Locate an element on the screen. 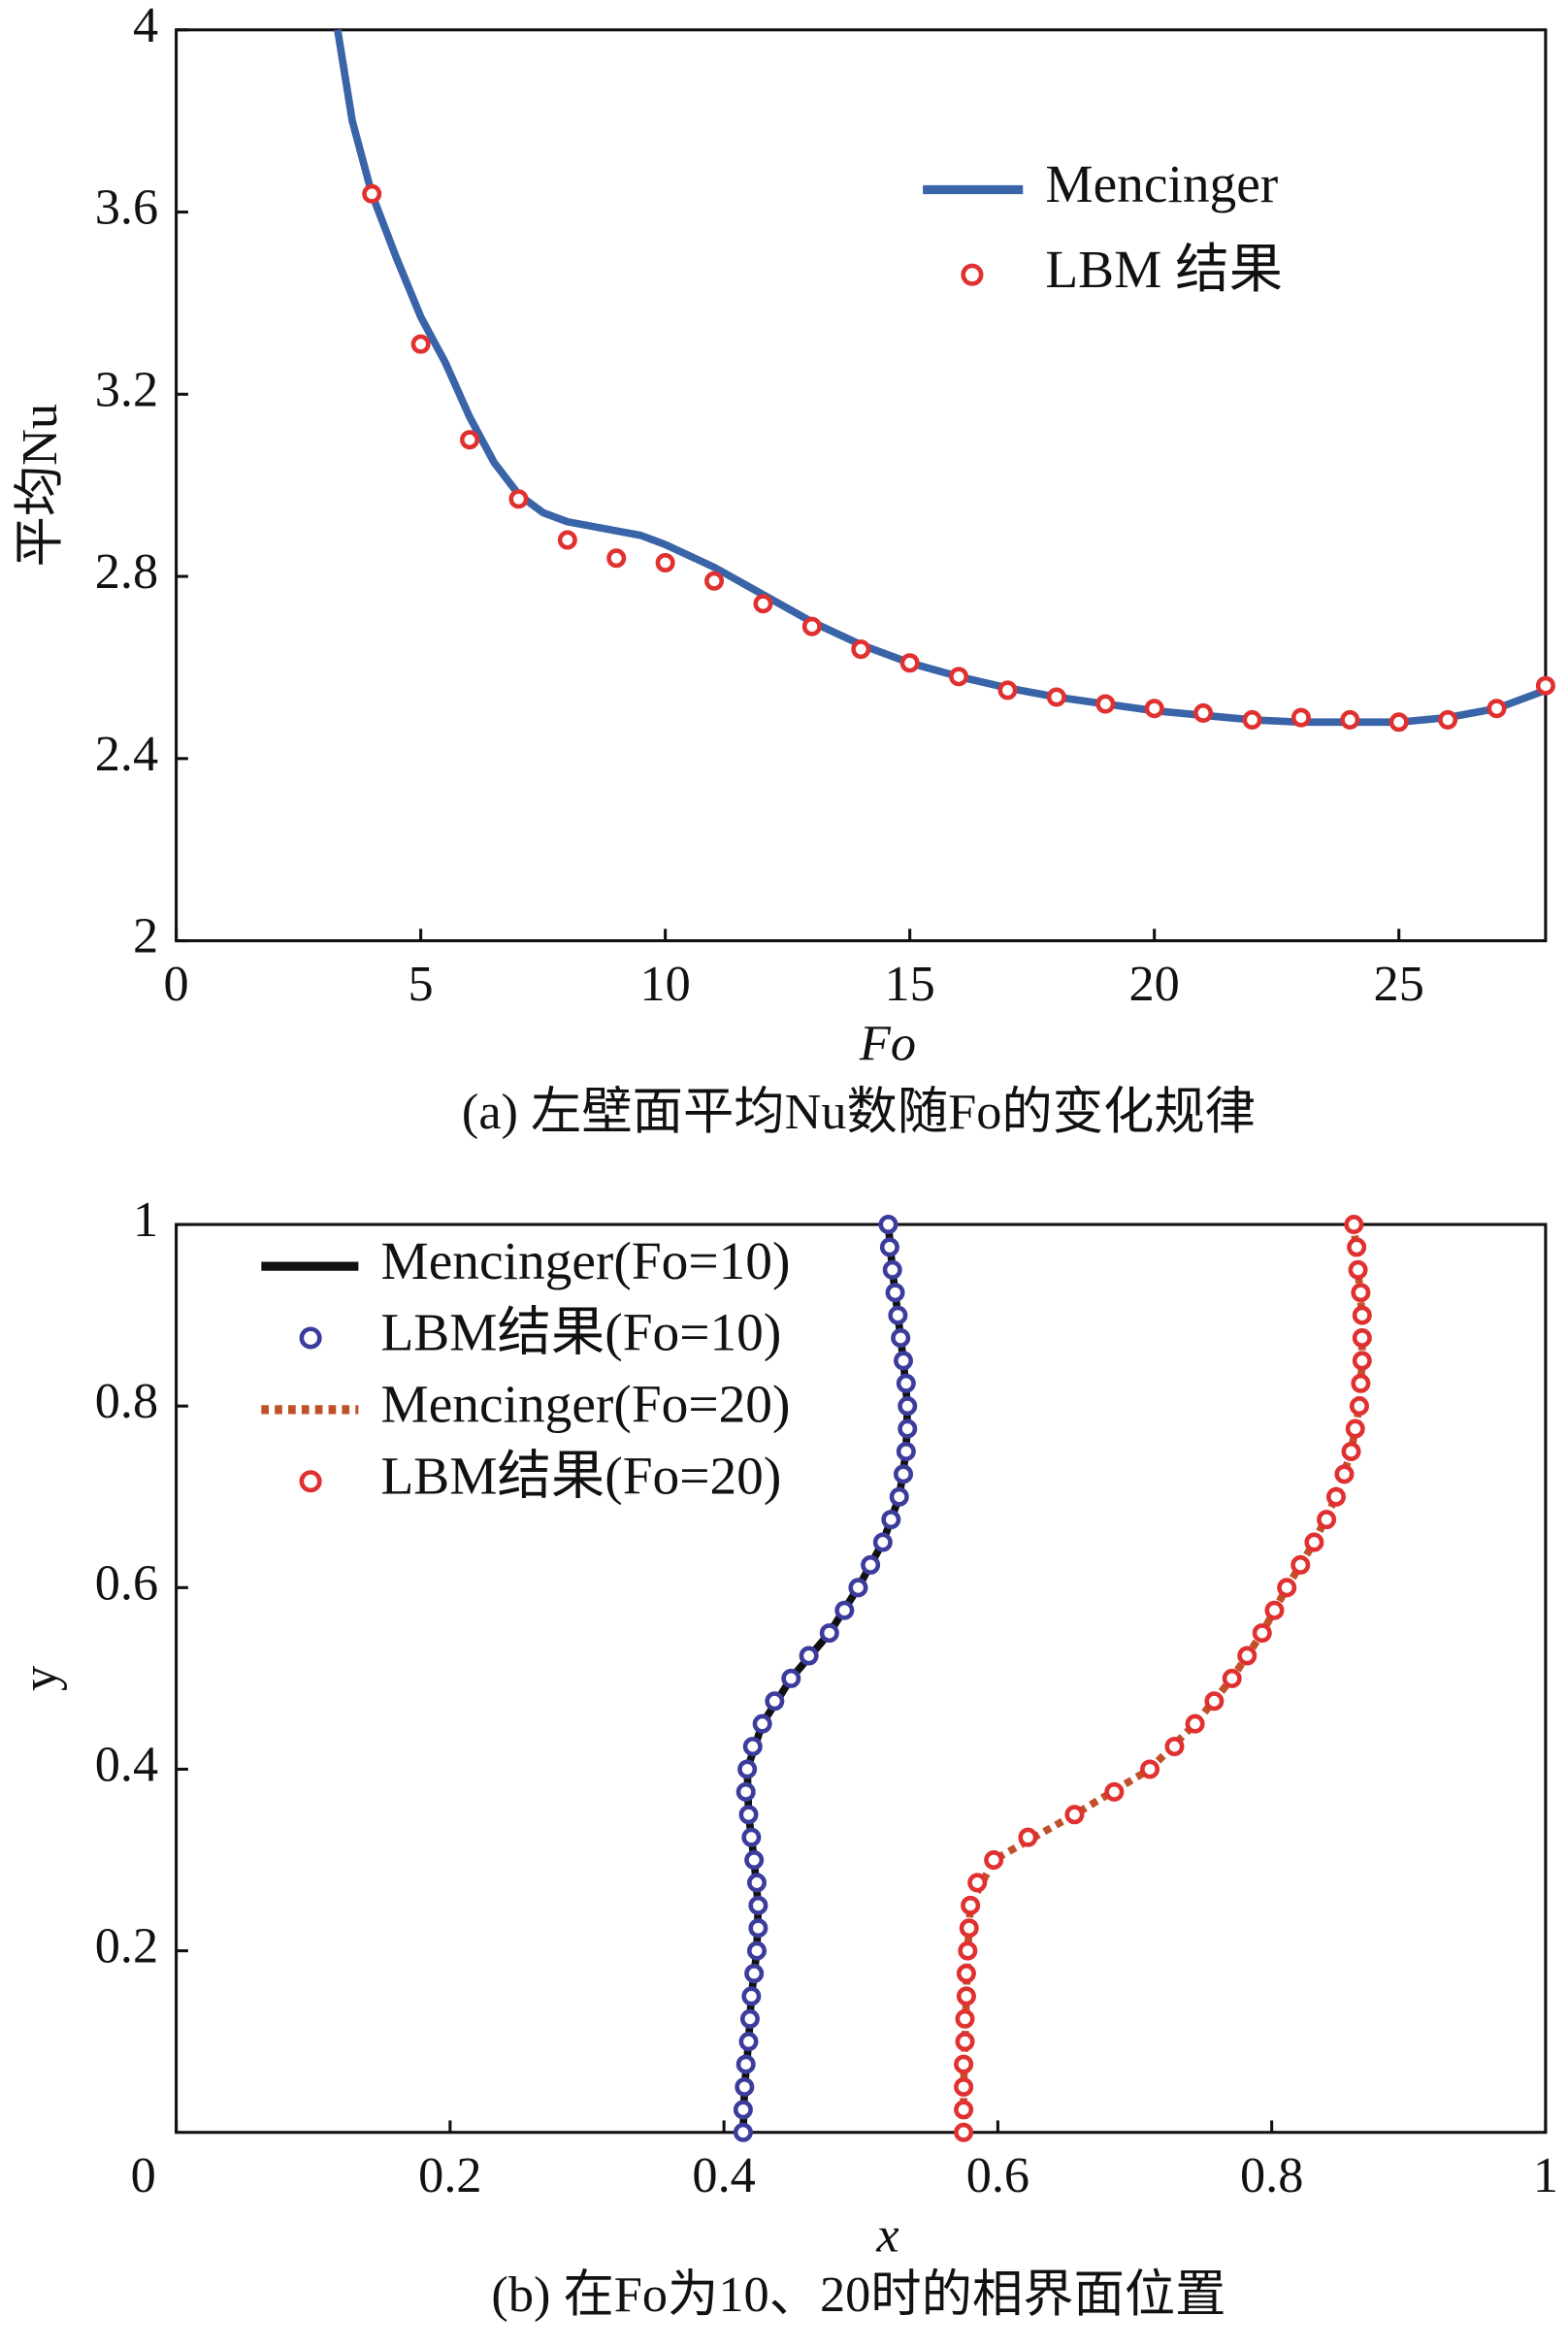 This screenshot has height=2348, width=1568. x-tick-label: 0.6 is located at coordinates (997, 2175).